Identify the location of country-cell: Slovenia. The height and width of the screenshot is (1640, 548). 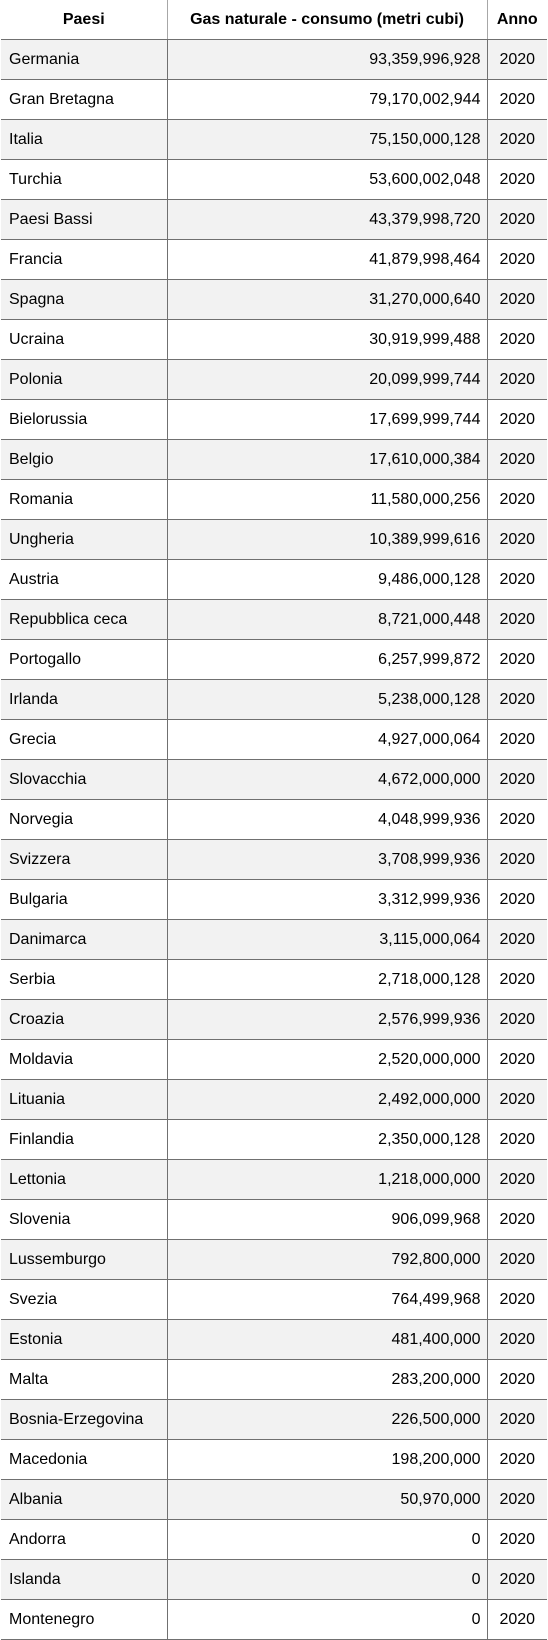
(84, 1219).